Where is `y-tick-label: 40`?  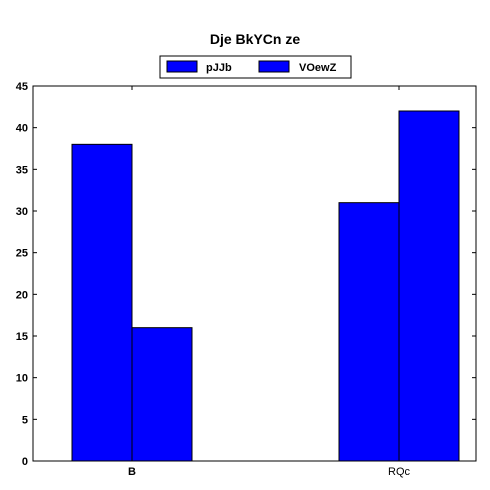
y-tick-label: 40 is located at coordinates (22, 129).